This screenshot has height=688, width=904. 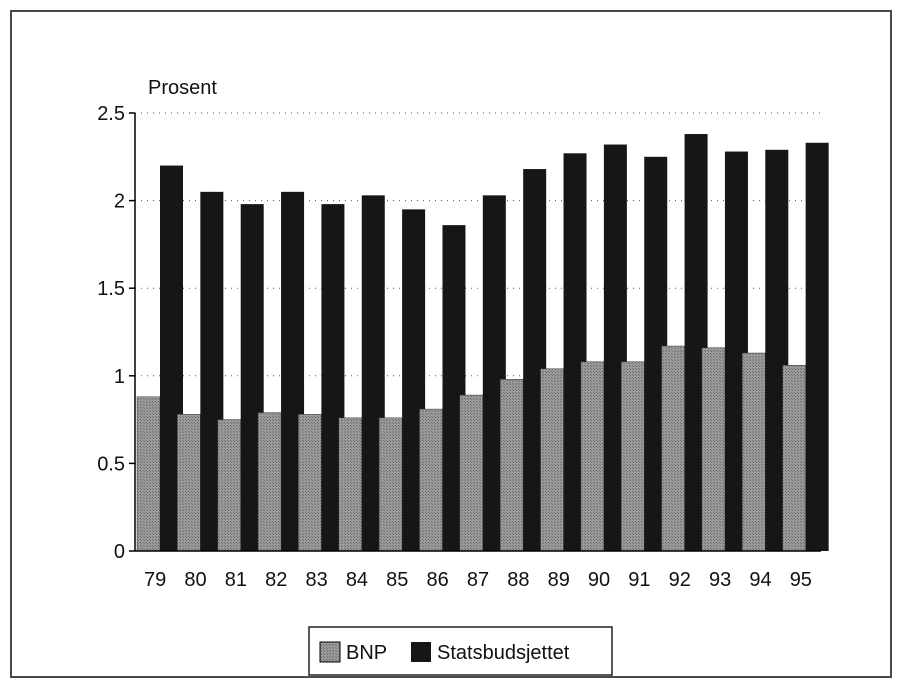 What do you see at coordinates (155, 580) in the screenshot?
I see `x-tick-label: 79` at bounding box center [155, 580].